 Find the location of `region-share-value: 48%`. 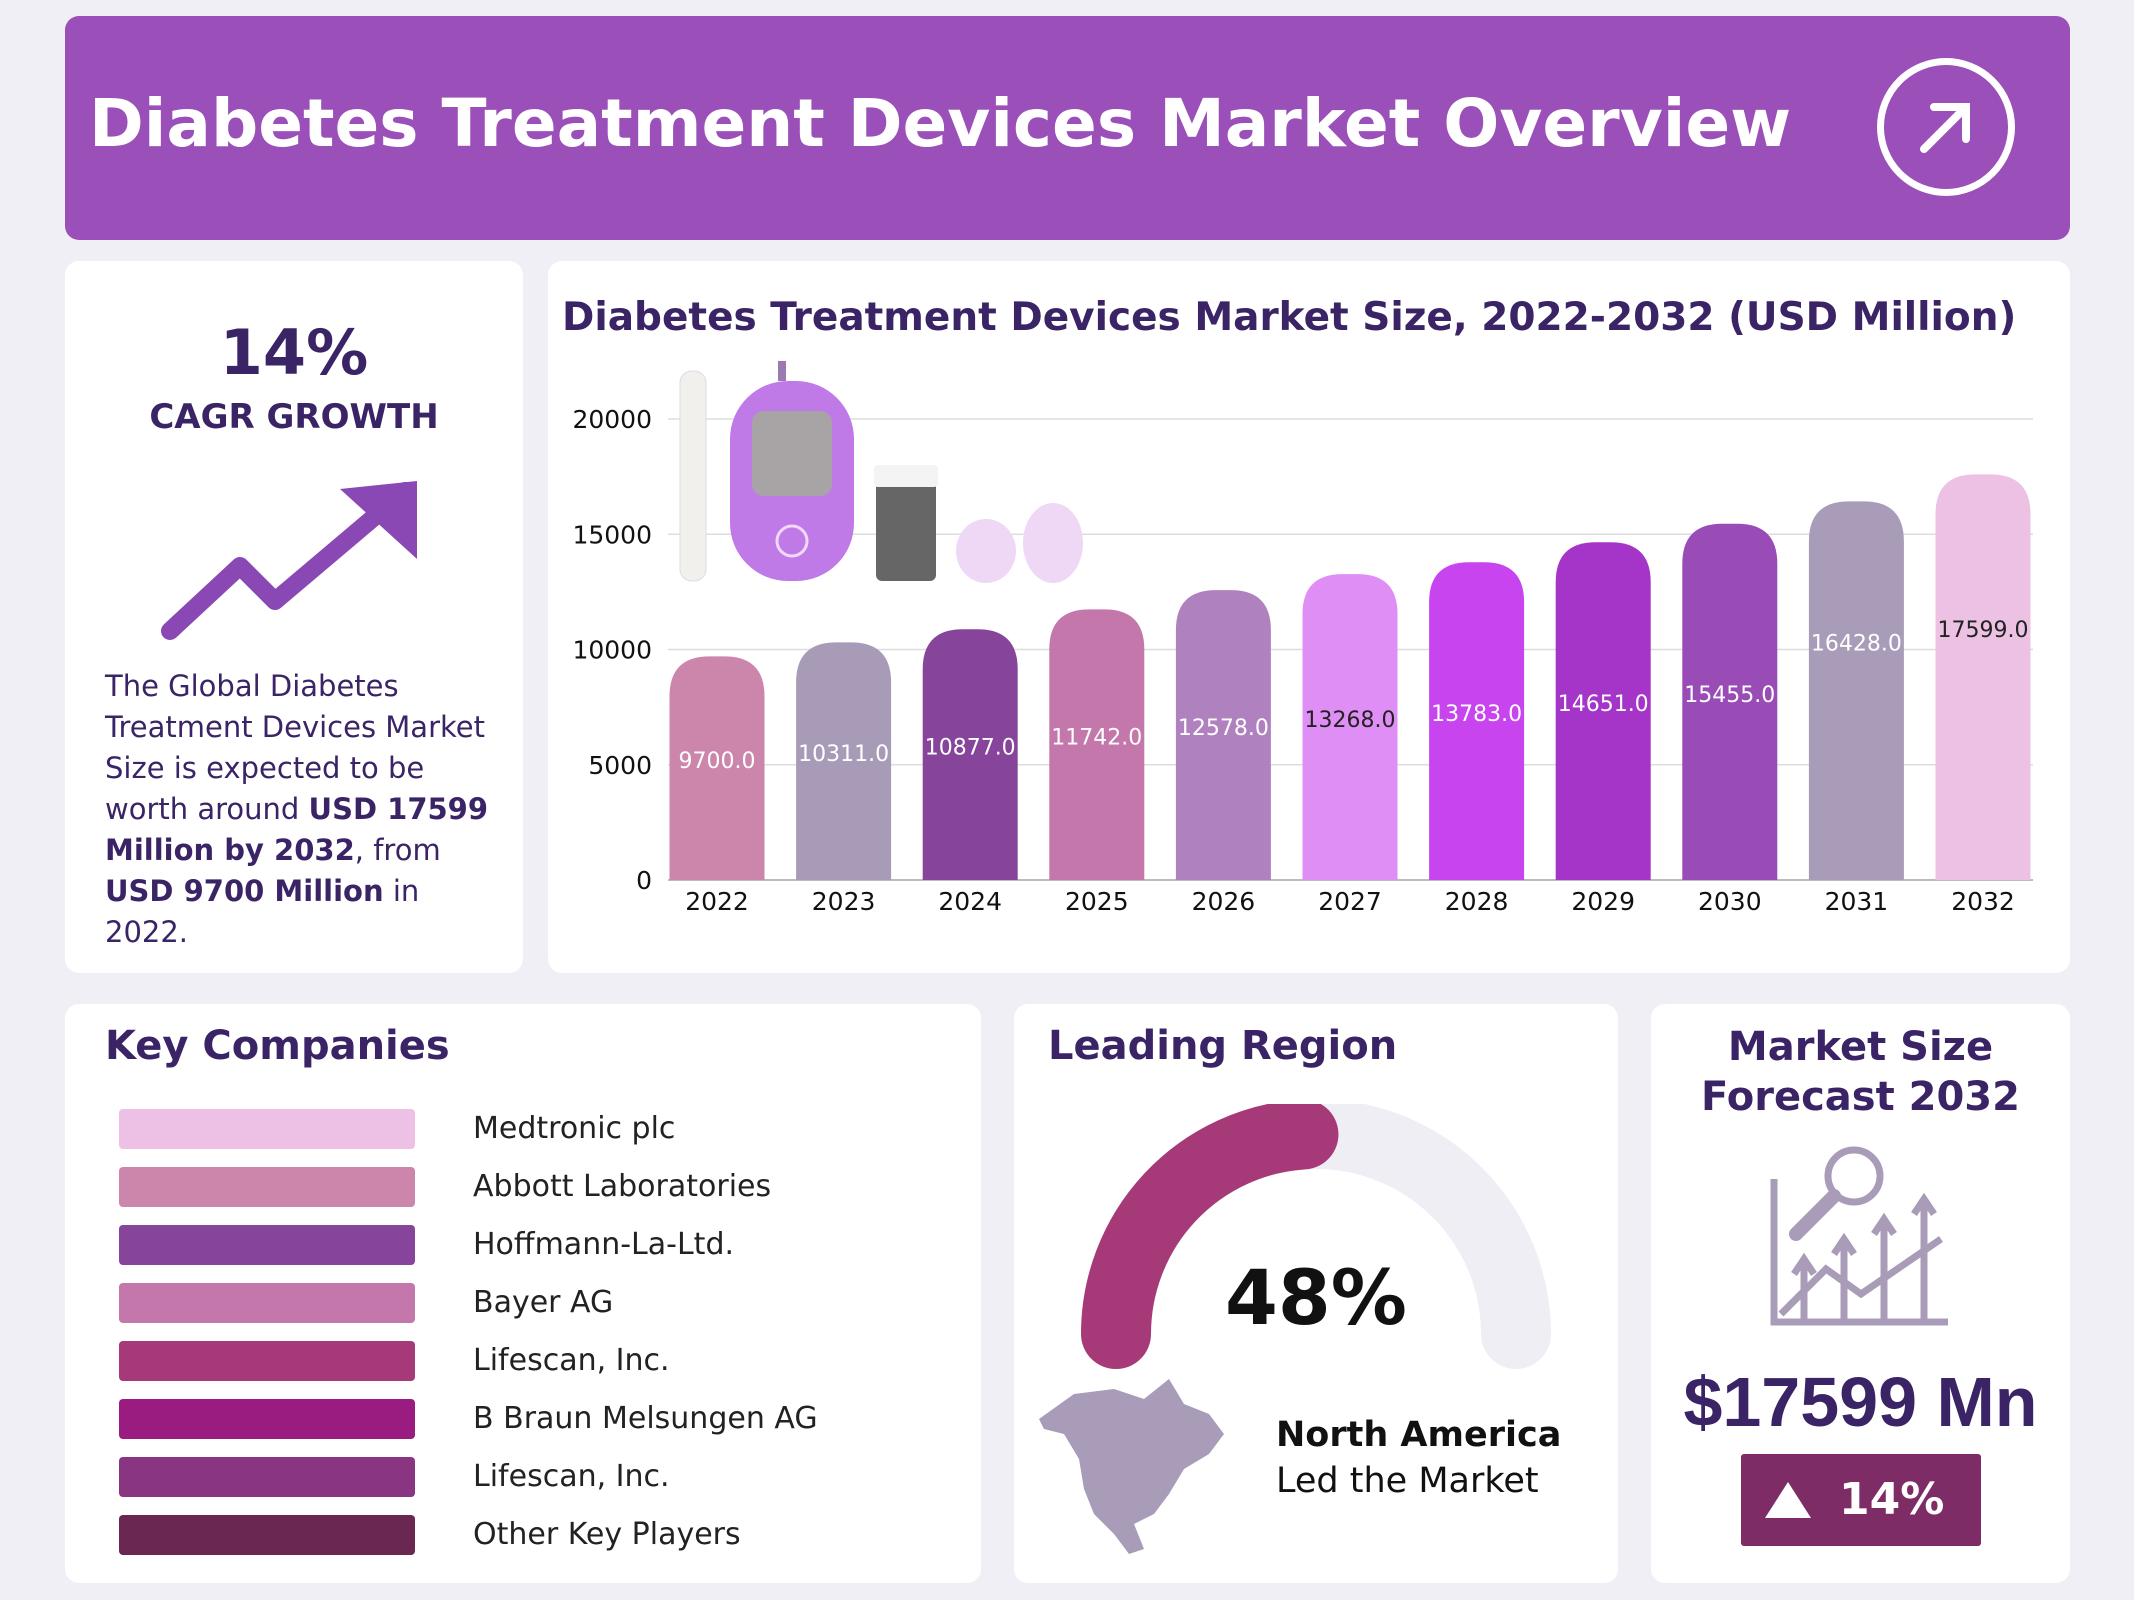

region-share-value: 48% is located at coordinates (1316, 1297).